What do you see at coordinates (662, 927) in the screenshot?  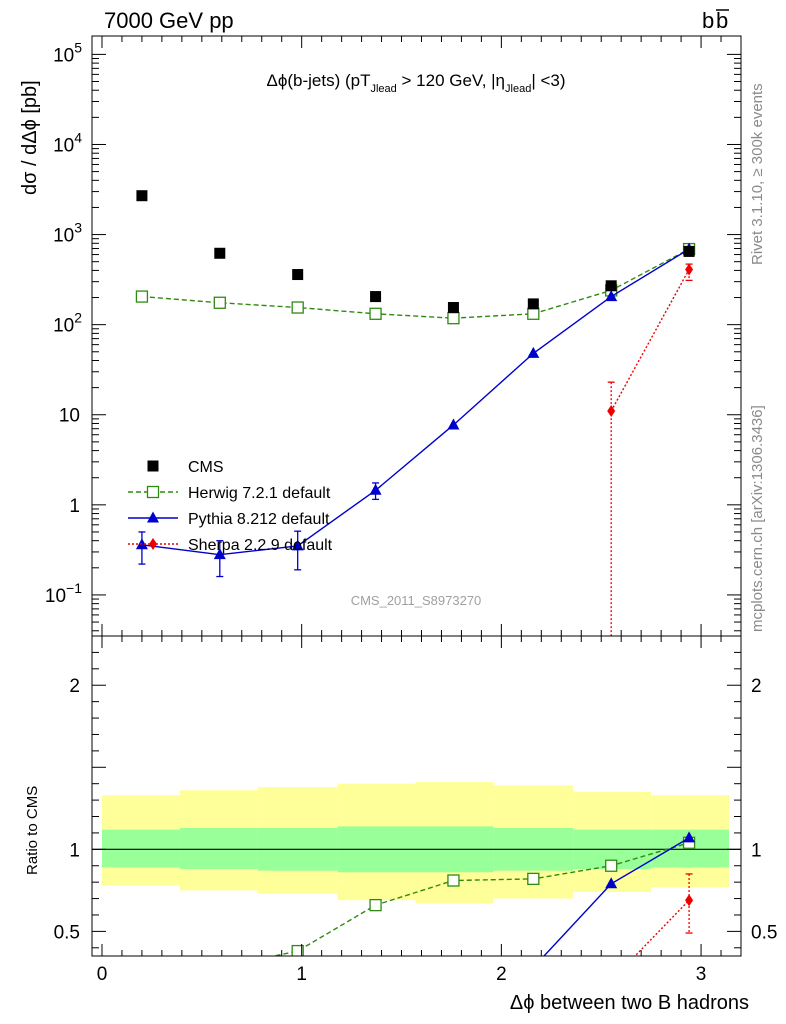 I see `sherpa-ratio-line` at bounding box center [662, 927].